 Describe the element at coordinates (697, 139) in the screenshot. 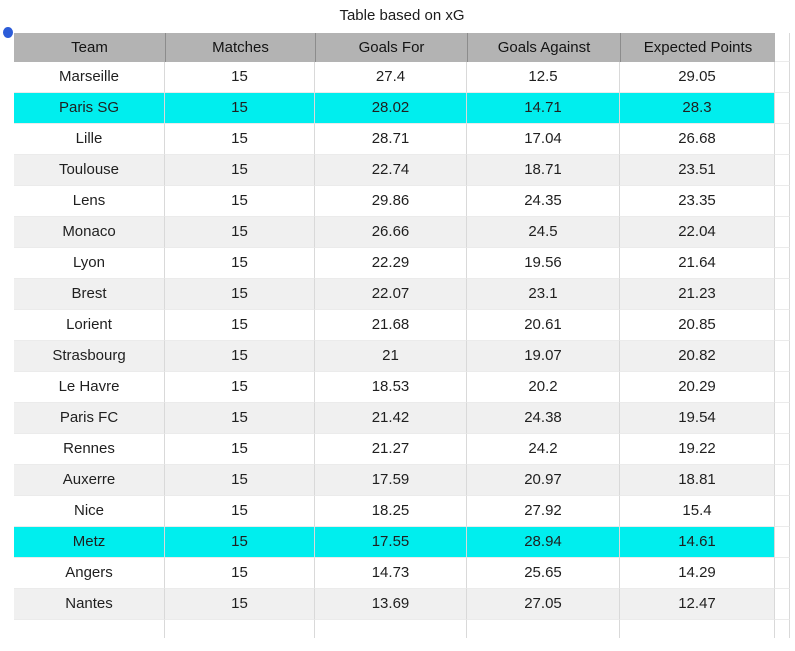

I see `expected-points-cell: 26.68` at that location.